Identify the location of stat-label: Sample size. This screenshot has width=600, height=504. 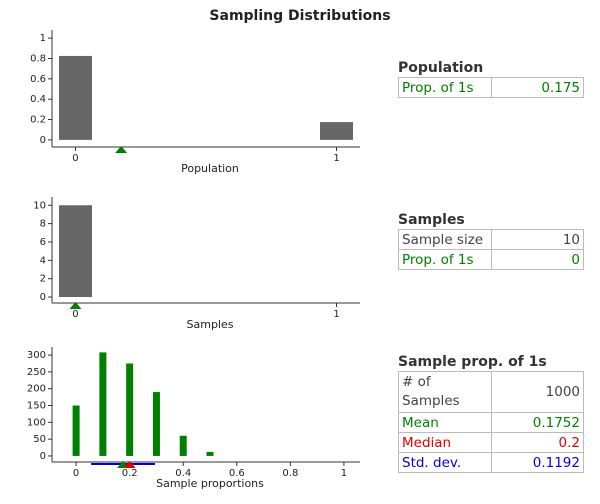
(445, 239).